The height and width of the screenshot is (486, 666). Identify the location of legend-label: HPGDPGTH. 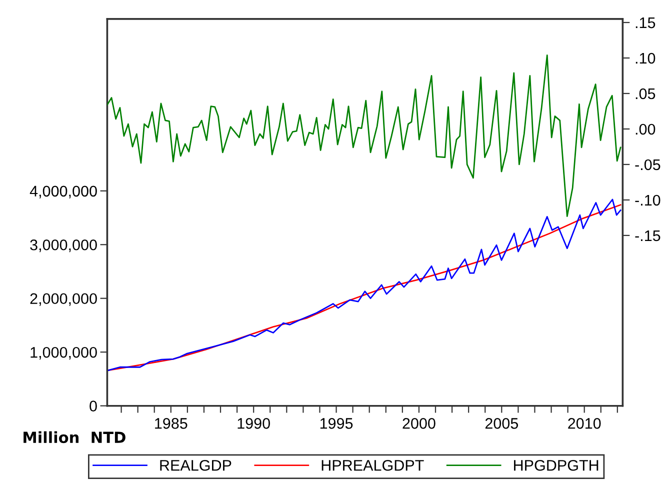
(556, 465).